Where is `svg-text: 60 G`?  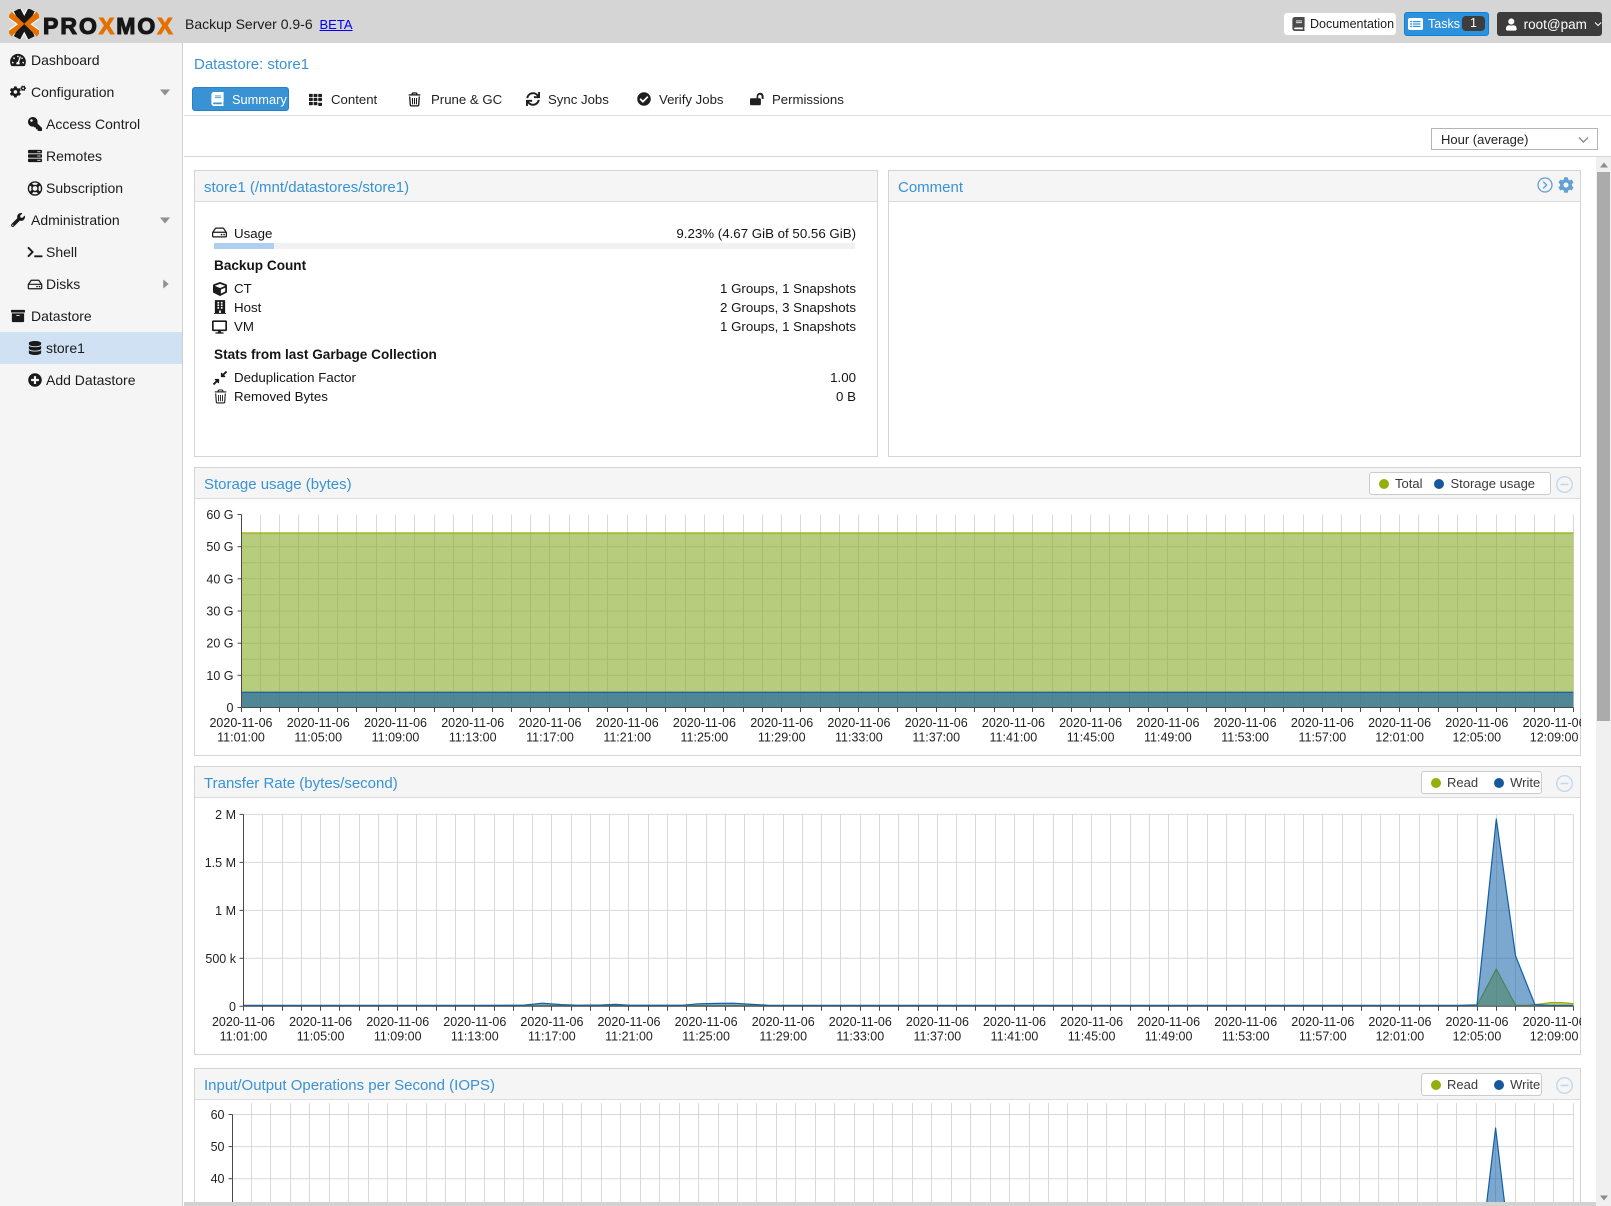 svg-text: 60 G is located at coordinates (219, 515).